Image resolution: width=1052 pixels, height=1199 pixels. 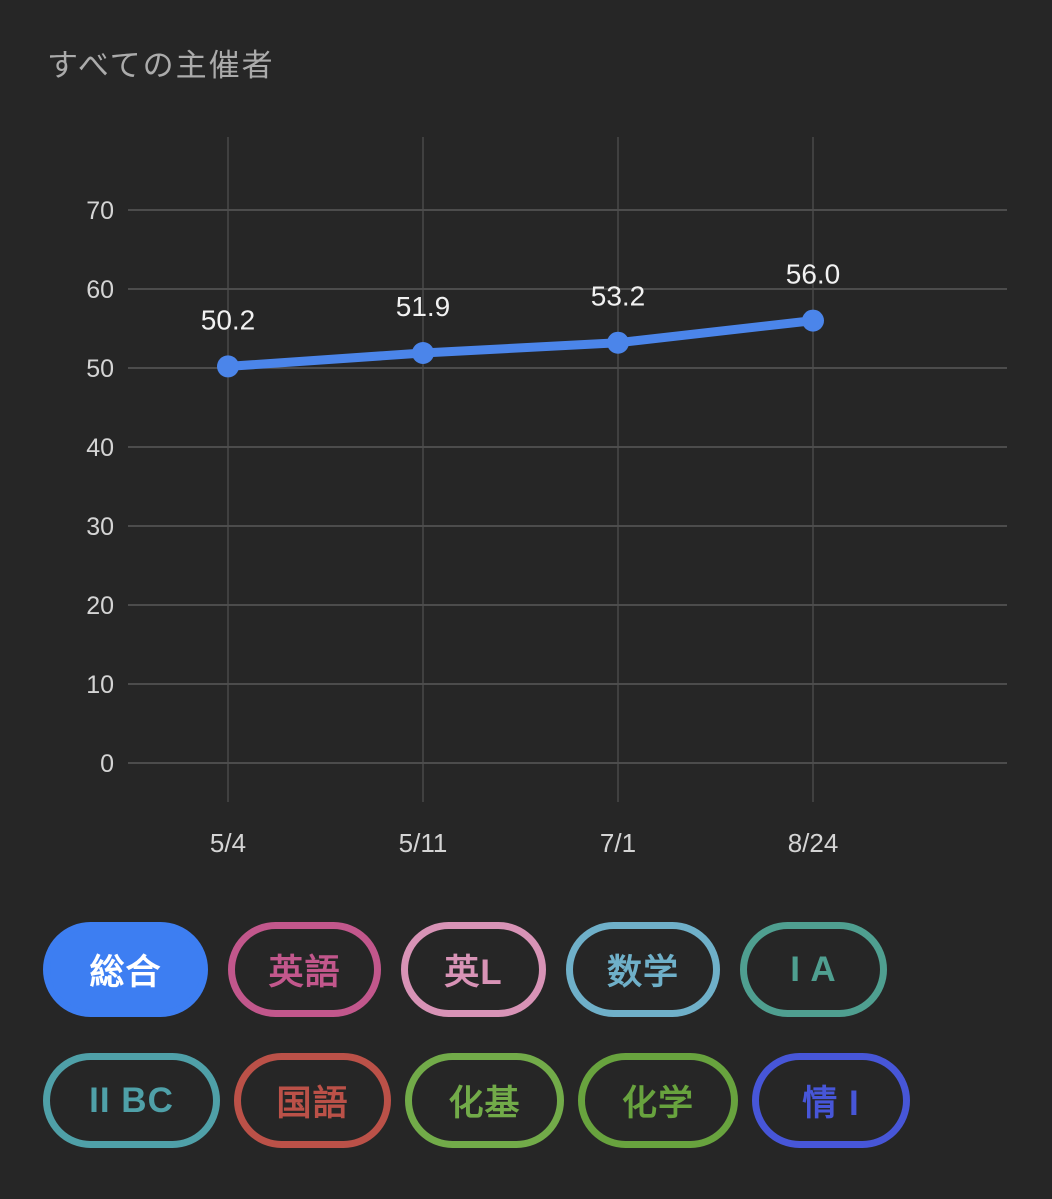 I want to click on subject-button-math-1a: I A, so click(x=813, y=969).